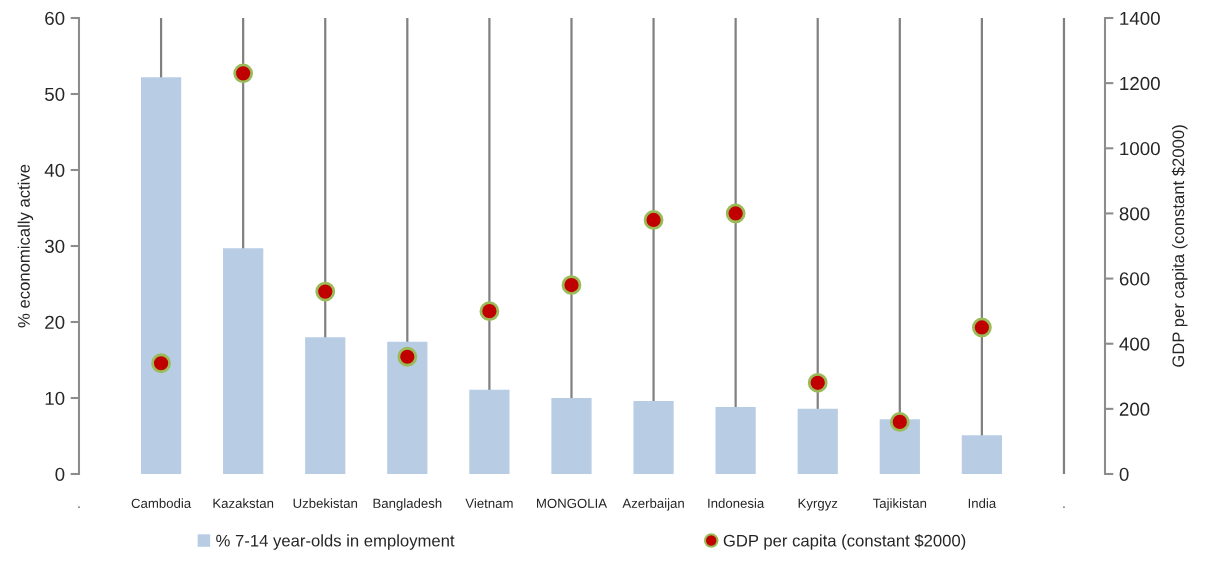  Describe the element at coordinates (1140, 148) in the screenshot. I see `y2-tick-label: 1000` at that location.